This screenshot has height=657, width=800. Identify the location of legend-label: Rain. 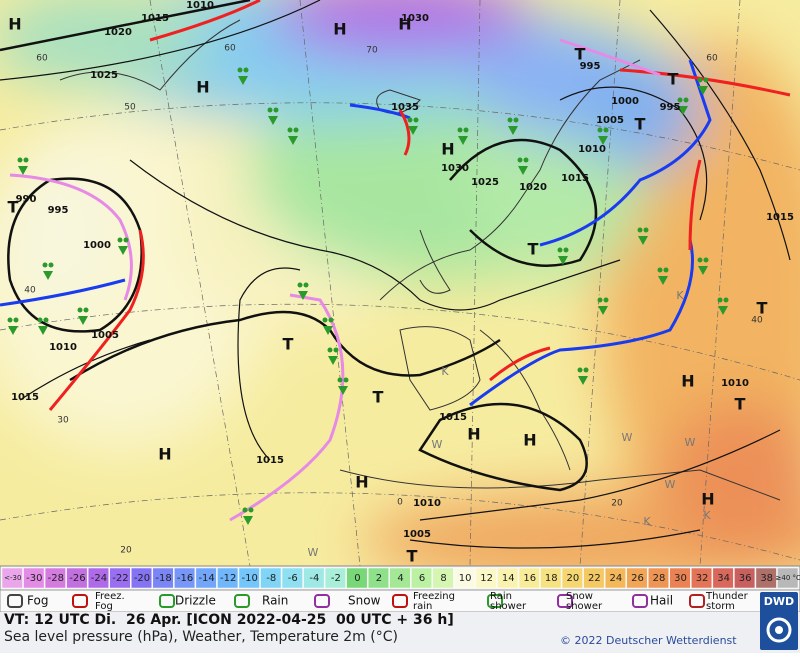
(501, 596).